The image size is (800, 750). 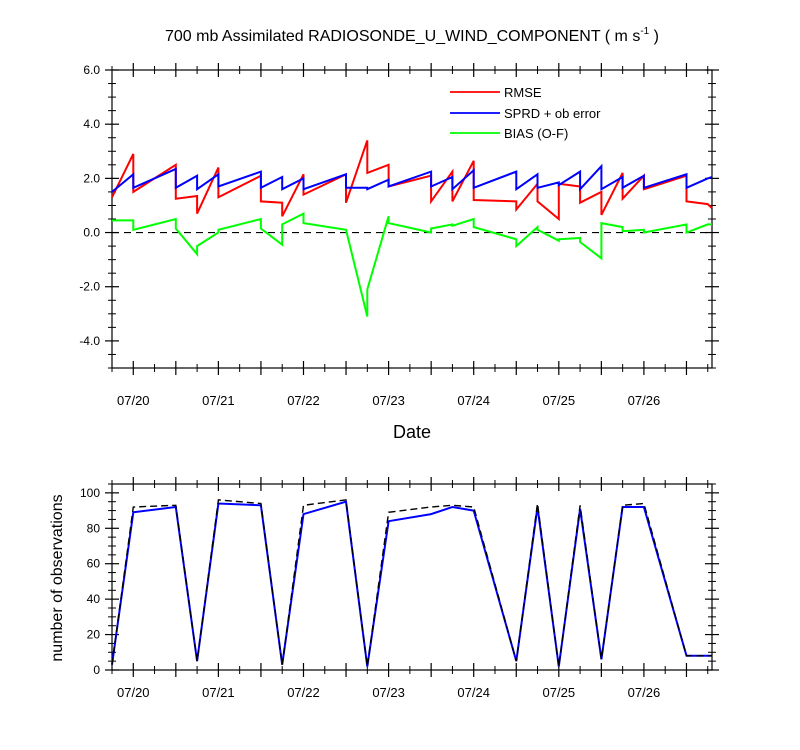 I want to click on y-axis-title-observations: number of observations, so click(x=57, y=577).